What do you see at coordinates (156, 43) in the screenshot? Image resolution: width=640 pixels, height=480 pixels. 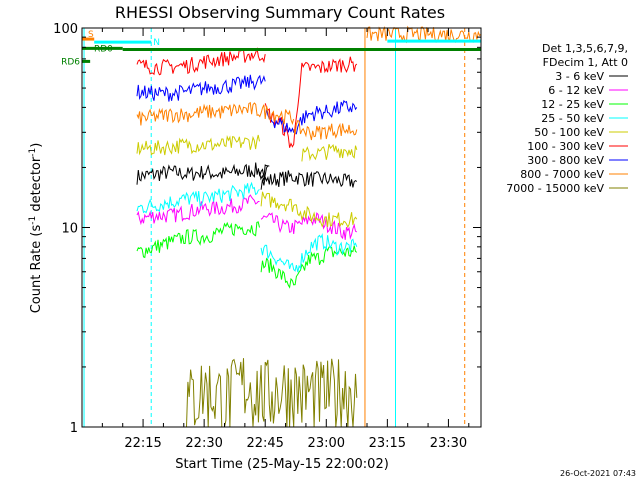 I see `flag-label-1: N` at bounding box center [156, 43].